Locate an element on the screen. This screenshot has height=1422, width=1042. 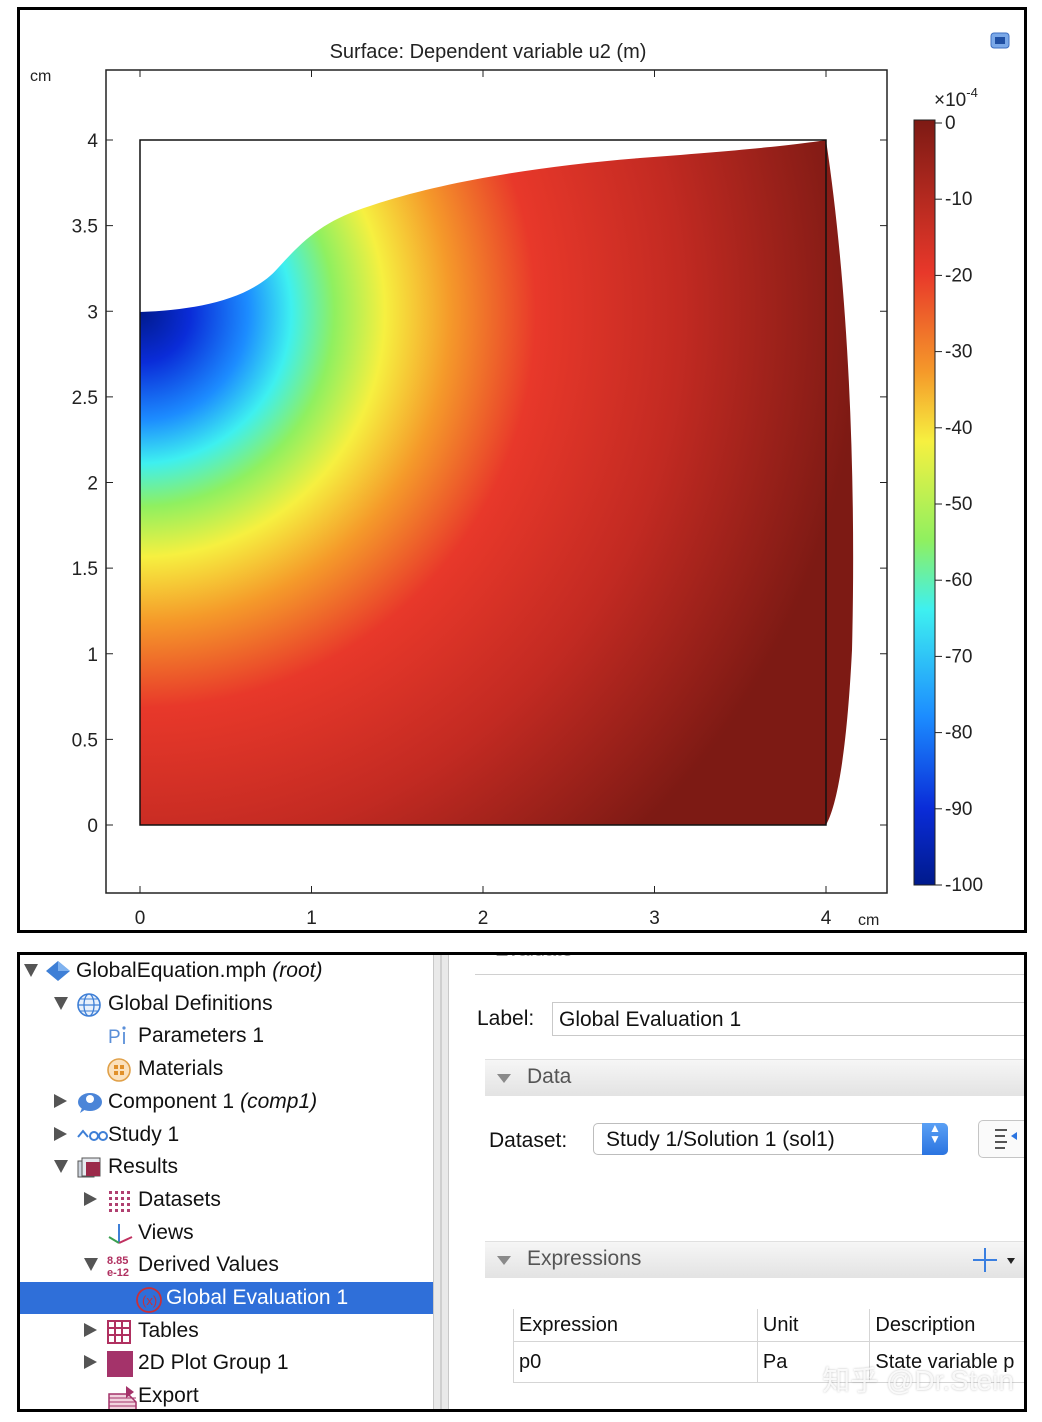
x-tick-label: 4 is located at coordinates (826, 918).